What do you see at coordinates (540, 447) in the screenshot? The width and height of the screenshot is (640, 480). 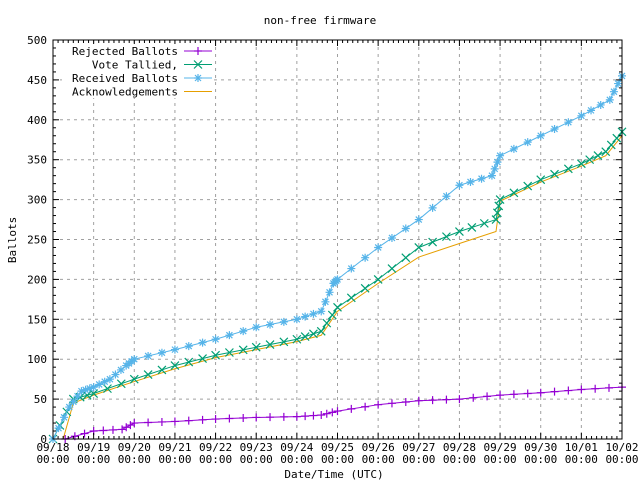 I see `x-tick-label: 09/30` at bounding box center [540, 447].